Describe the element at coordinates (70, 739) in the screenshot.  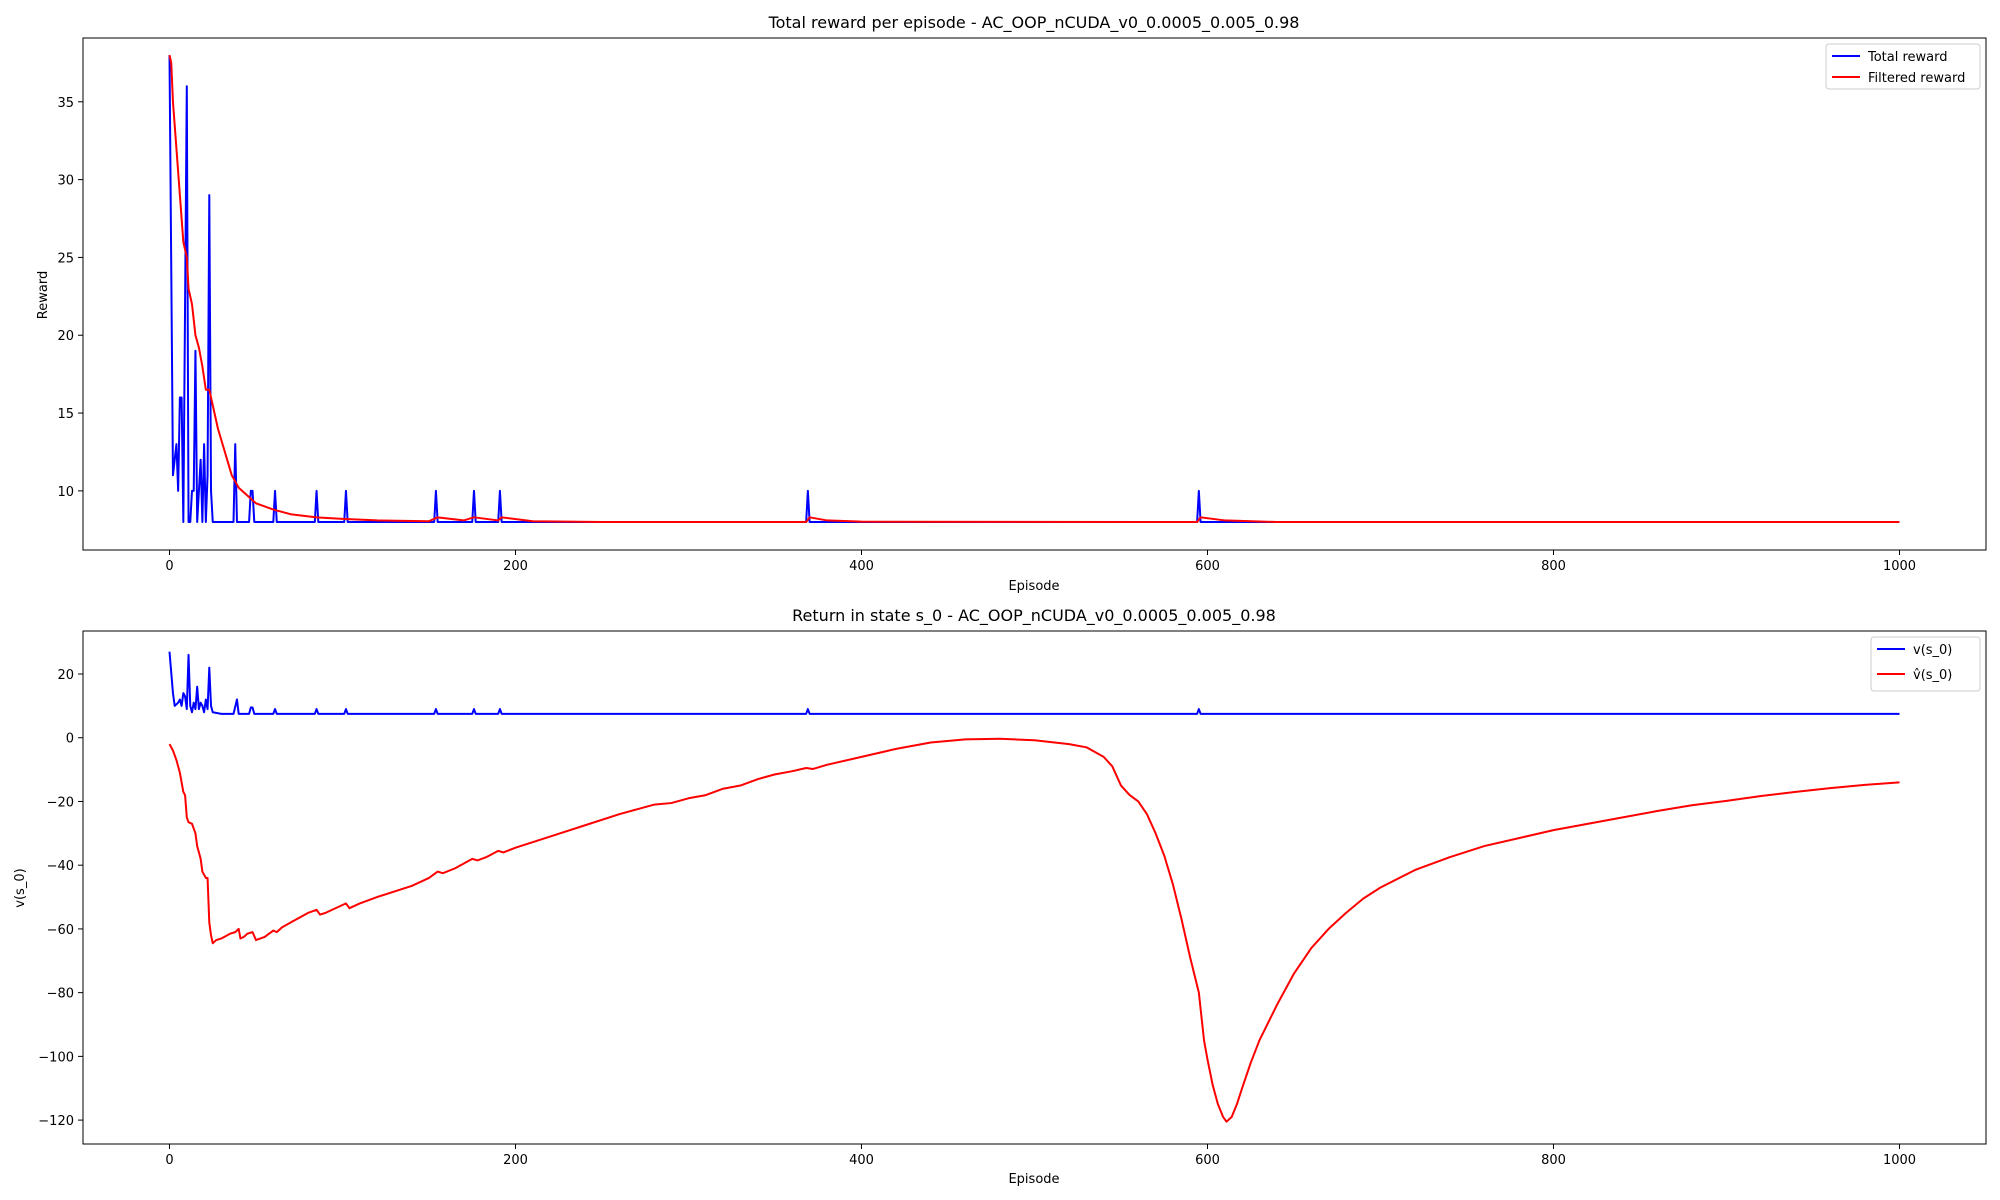
I see `return-ytick-label: 0` at that location.